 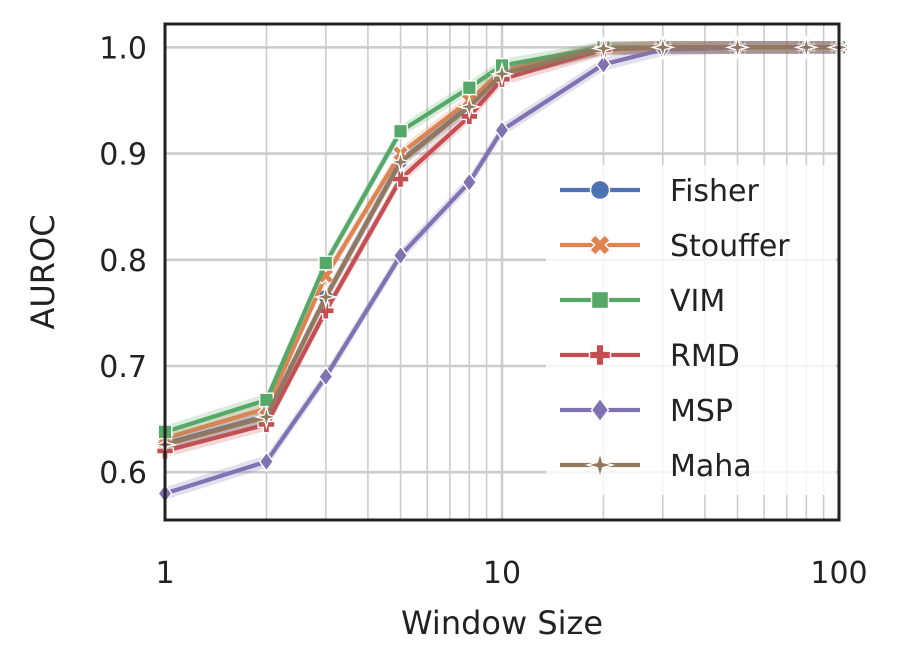 What do you see at coordinates (730, 246) in the screenshot?
I see `legend-label: Stouffer` at bounding box center [730, 246].